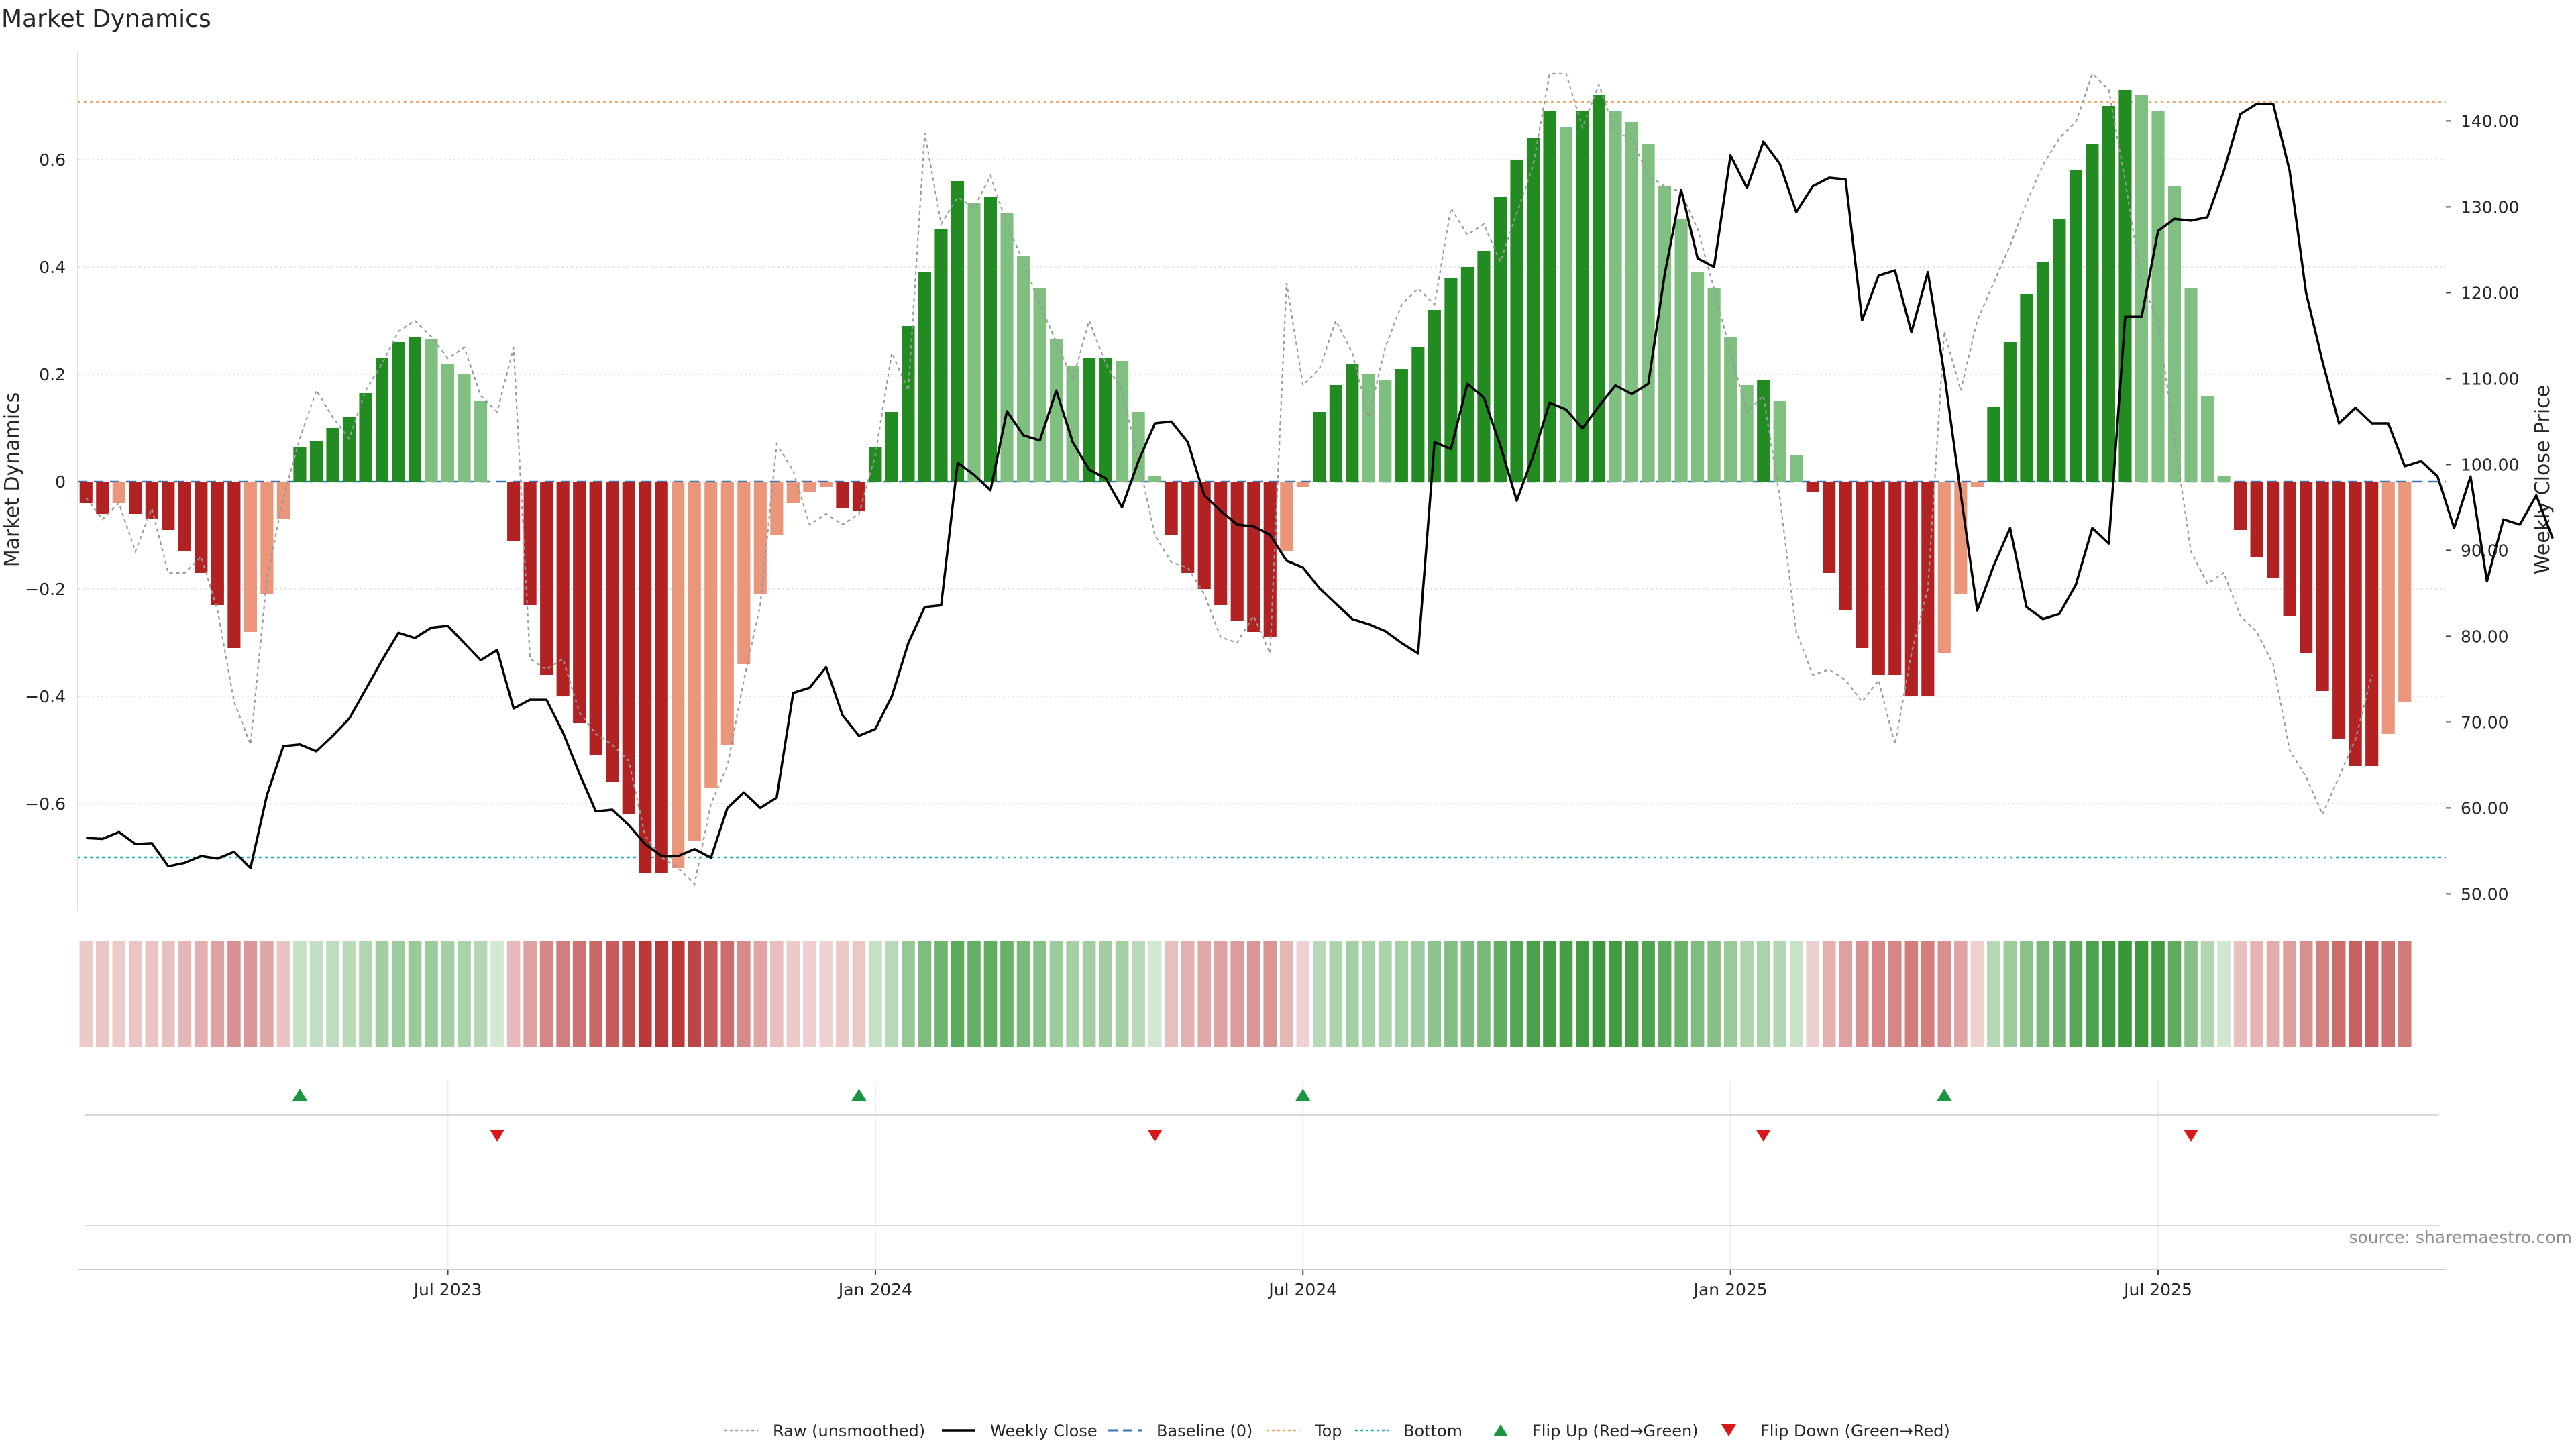  What do you see at coordinates (447, 1289) in the screenshot?
I see `x-tick-label: Jul 2023` at bounding box center [447, 1289].